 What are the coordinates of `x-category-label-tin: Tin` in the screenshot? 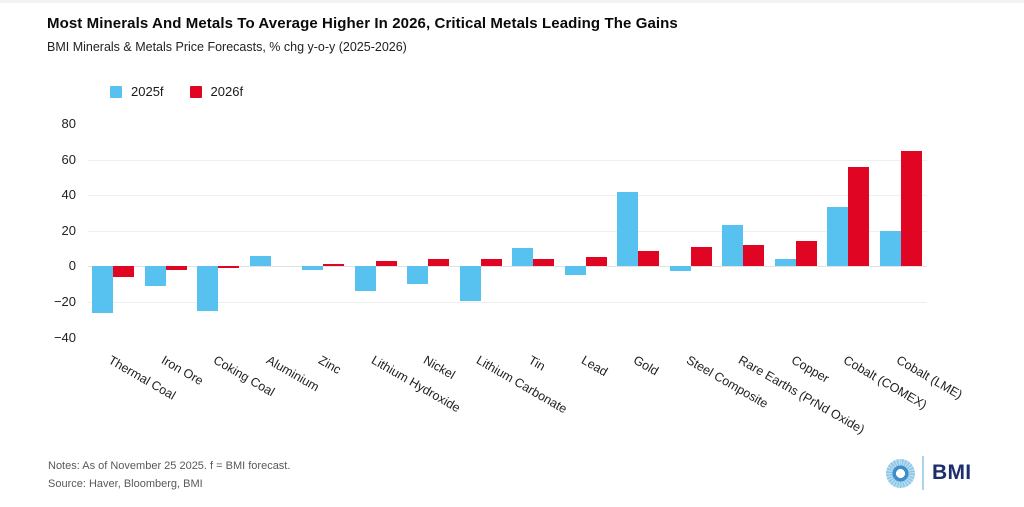 It's located at (537, 363).